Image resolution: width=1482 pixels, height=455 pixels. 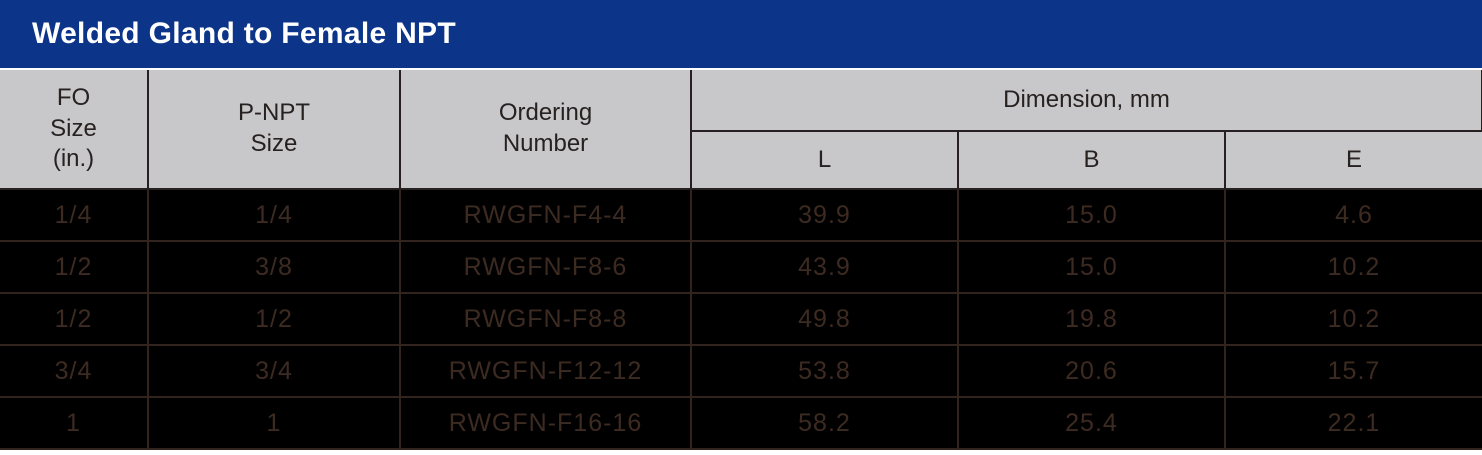 I want to click on header-row-sub: L B E, so click(x=741, y=160).